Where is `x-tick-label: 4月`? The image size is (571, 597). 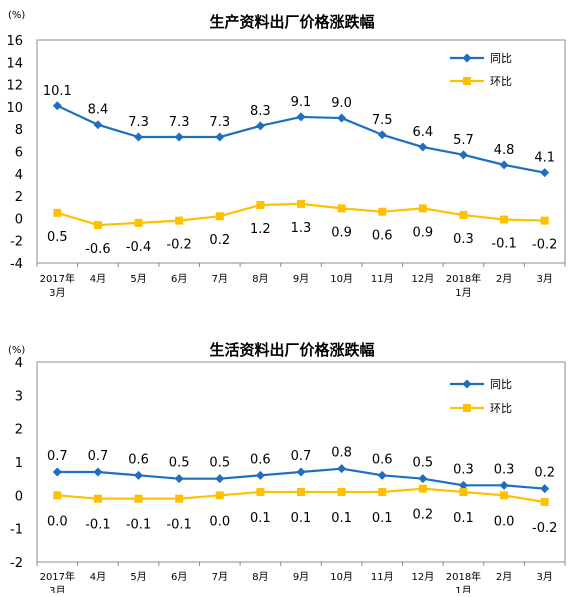 x-tick-label: 4月 is located at coordinates (98, 577).